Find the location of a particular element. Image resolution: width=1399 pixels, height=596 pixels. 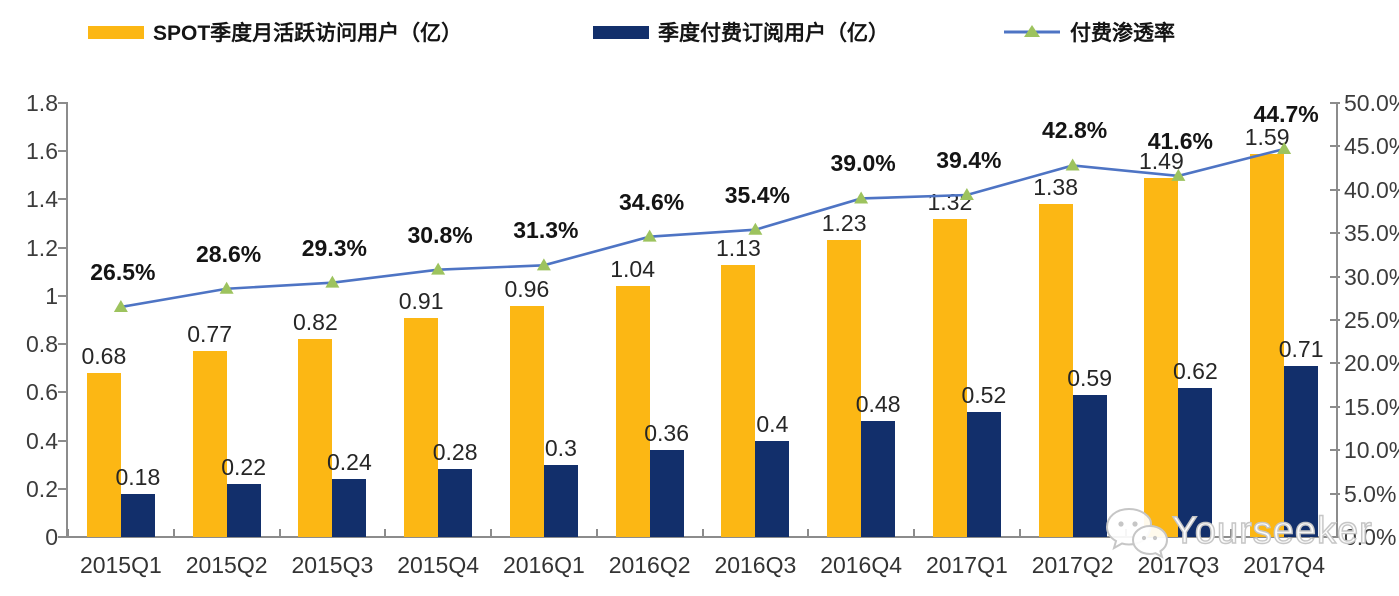

y-axis-left-tick-label: 1.6 is located at coordinates (42, 151).